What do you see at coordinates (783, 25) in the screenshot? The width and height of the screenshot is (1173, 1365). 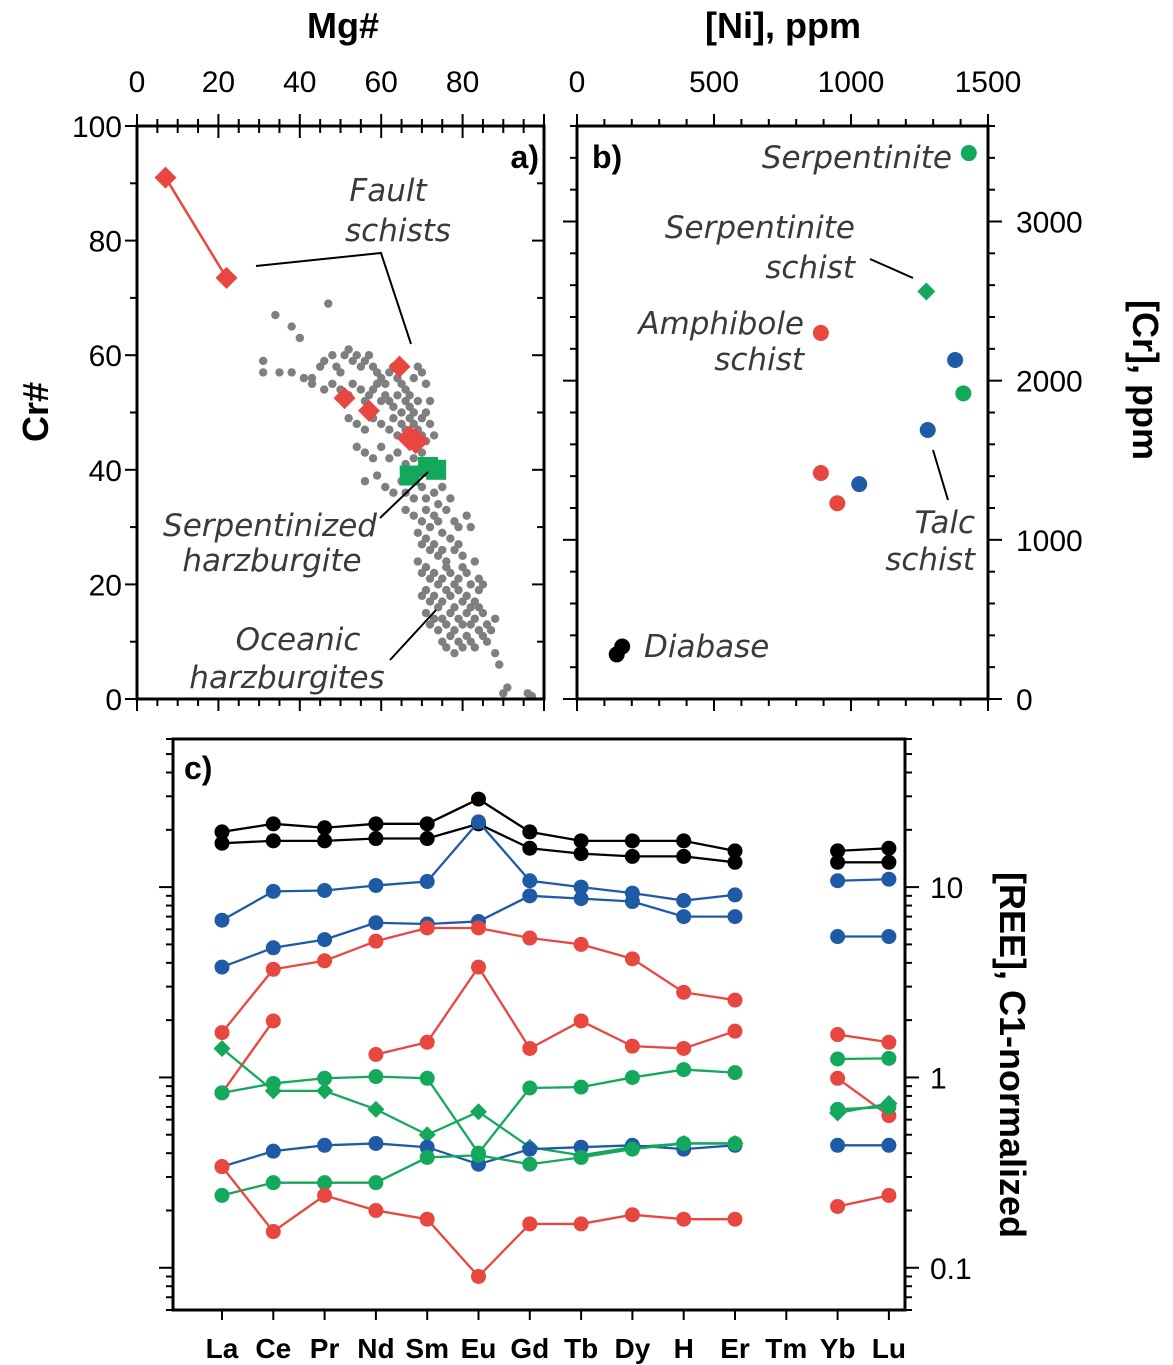 I see `panel-b-x-axis-title: [Ni], ppm` at bounding box center [783, 25].